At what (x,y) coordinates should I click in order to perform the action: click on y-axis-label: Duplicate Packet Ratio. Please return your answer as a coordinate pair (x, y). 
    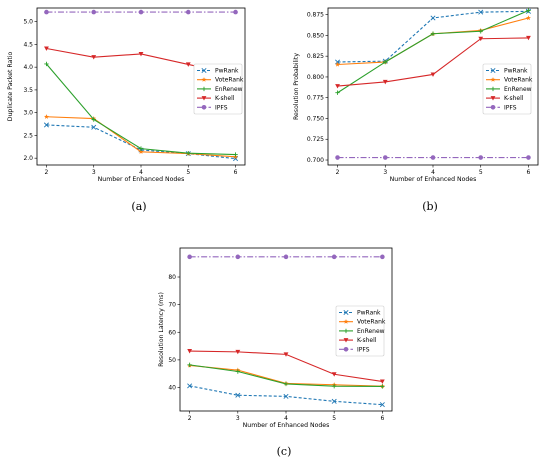
    Looking at the image, I should click on (10, 87).